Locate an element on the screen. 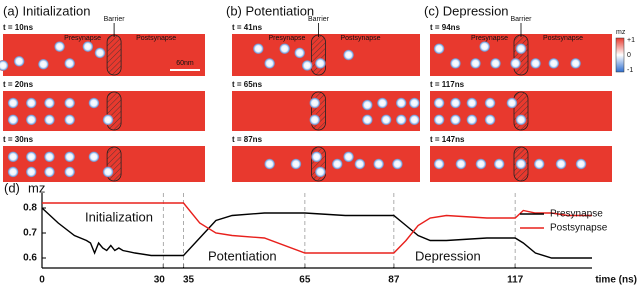 This screenshot has height=300, width=640. time-label: t = 87ns is located at coordinates (247, 139).